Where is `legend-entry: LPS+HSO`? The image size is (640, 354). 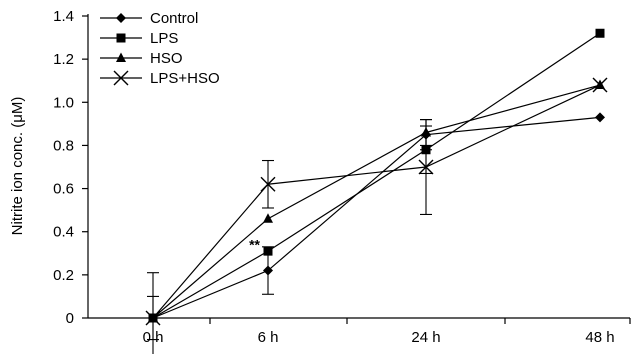
legend-entry: LPS+HSO is located at coordinates (160, 78).